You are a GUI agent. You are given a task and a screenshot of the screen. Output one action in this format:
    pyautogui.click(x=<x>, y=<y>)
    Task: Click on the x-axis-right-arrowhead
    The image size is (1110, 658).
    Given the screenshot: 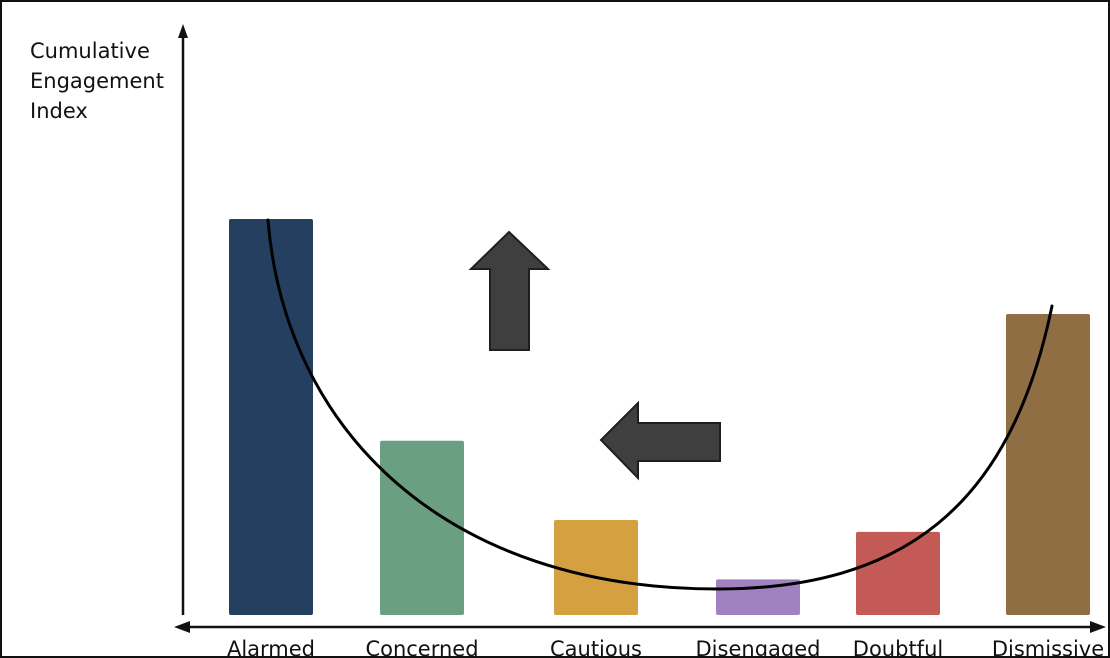 What is the action you would take?
    pyautogui.click(x=1098, y=627)
    